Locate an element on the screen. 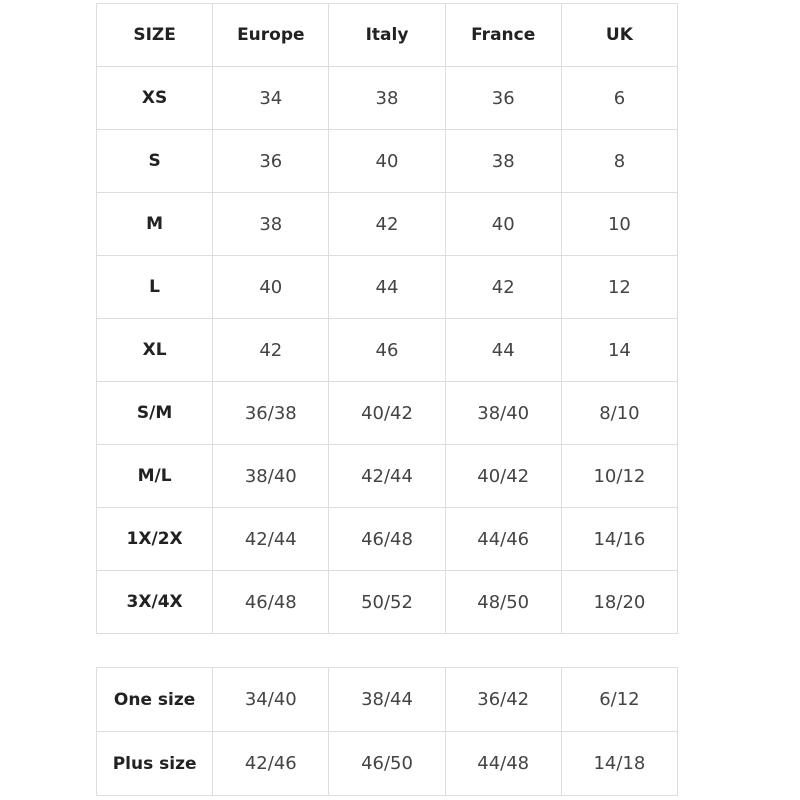 The width and height of the screenshot is (800, 800). table-row: M/L 38/40 42/44 40/42 10/12 is located at coordinates (388, 476).